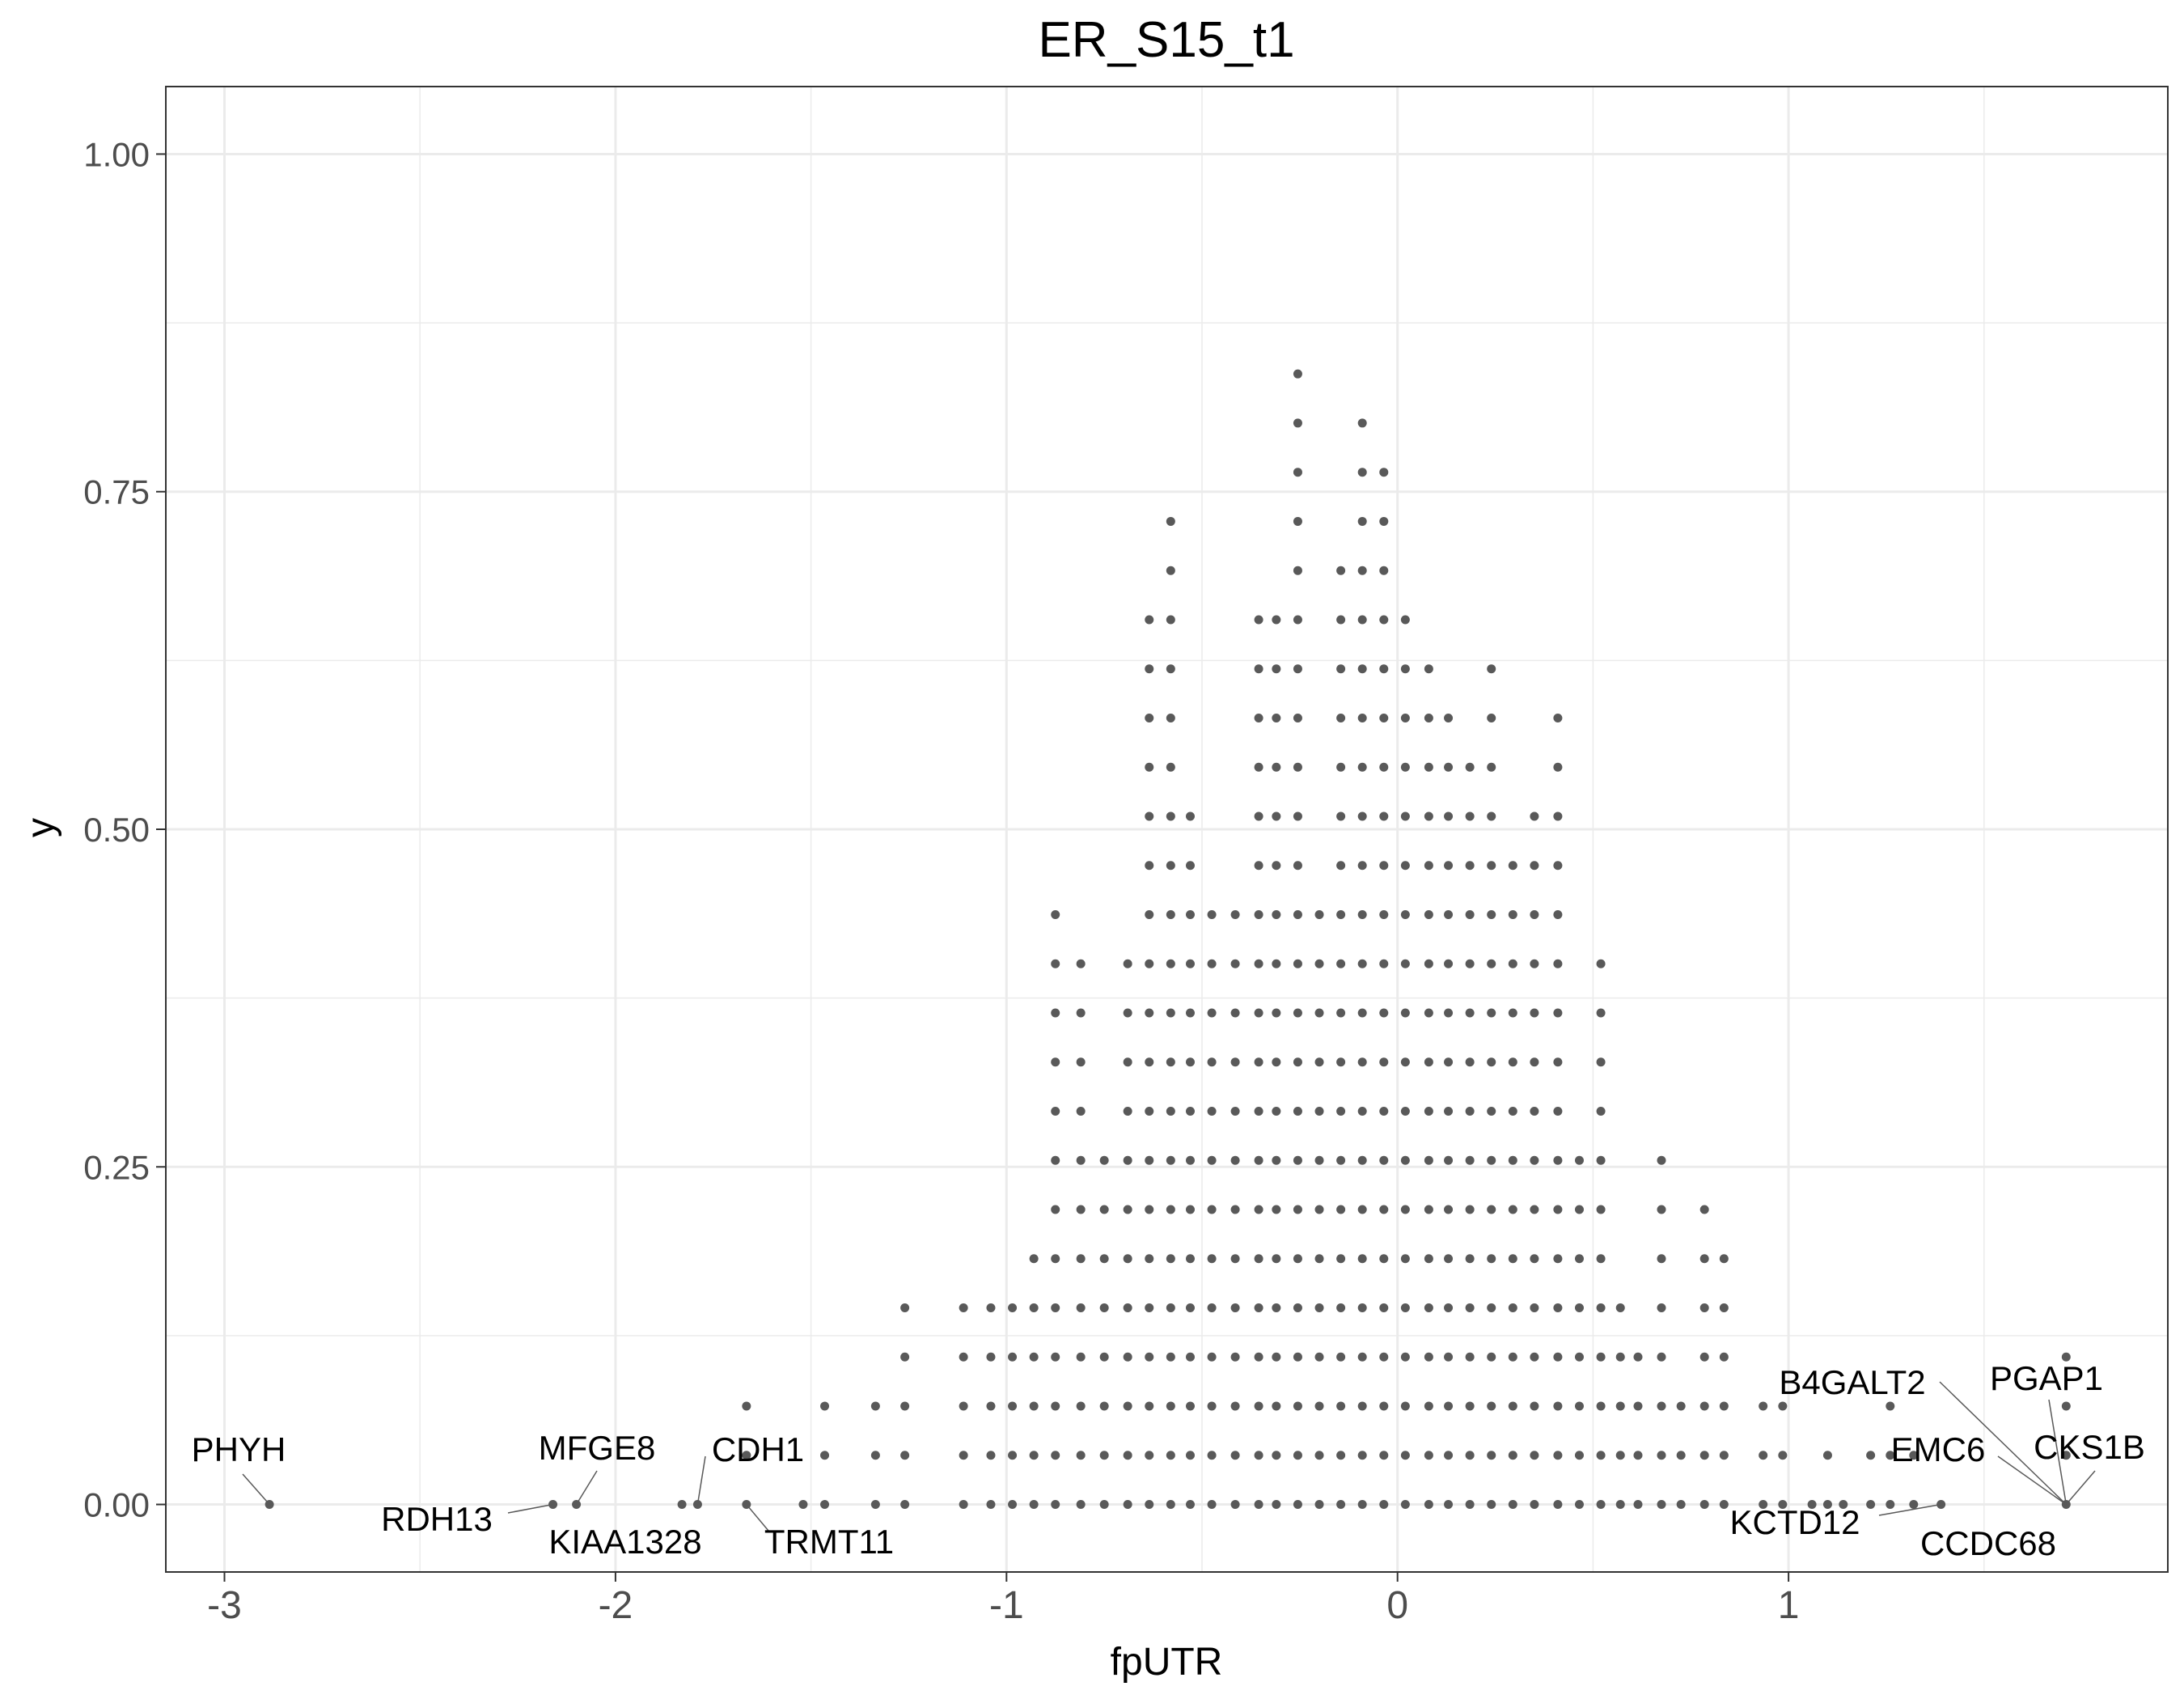 This screenshot has width=2184, height=1699. Describe the element at coordinates (437, 1519) in the screenshot. I see `annotation-label: RDH13` at that location.